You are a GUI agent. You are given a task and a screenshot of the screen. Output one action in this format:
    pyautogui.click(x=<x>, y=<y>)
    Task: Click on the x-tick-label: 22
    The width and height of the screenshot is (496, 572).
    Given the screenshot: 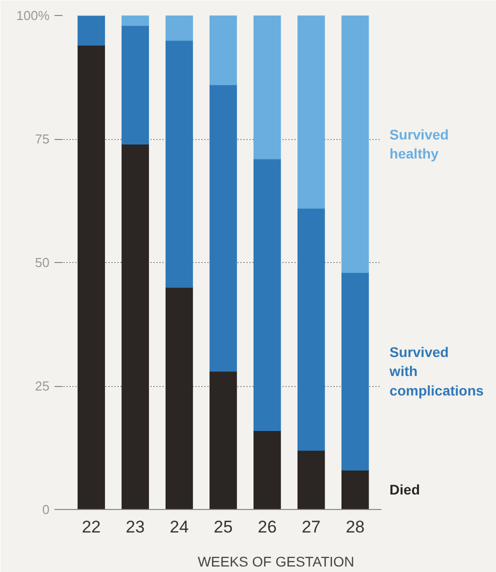 What is the action you would take?
    pyautogui.click(x=91, y=527)
    